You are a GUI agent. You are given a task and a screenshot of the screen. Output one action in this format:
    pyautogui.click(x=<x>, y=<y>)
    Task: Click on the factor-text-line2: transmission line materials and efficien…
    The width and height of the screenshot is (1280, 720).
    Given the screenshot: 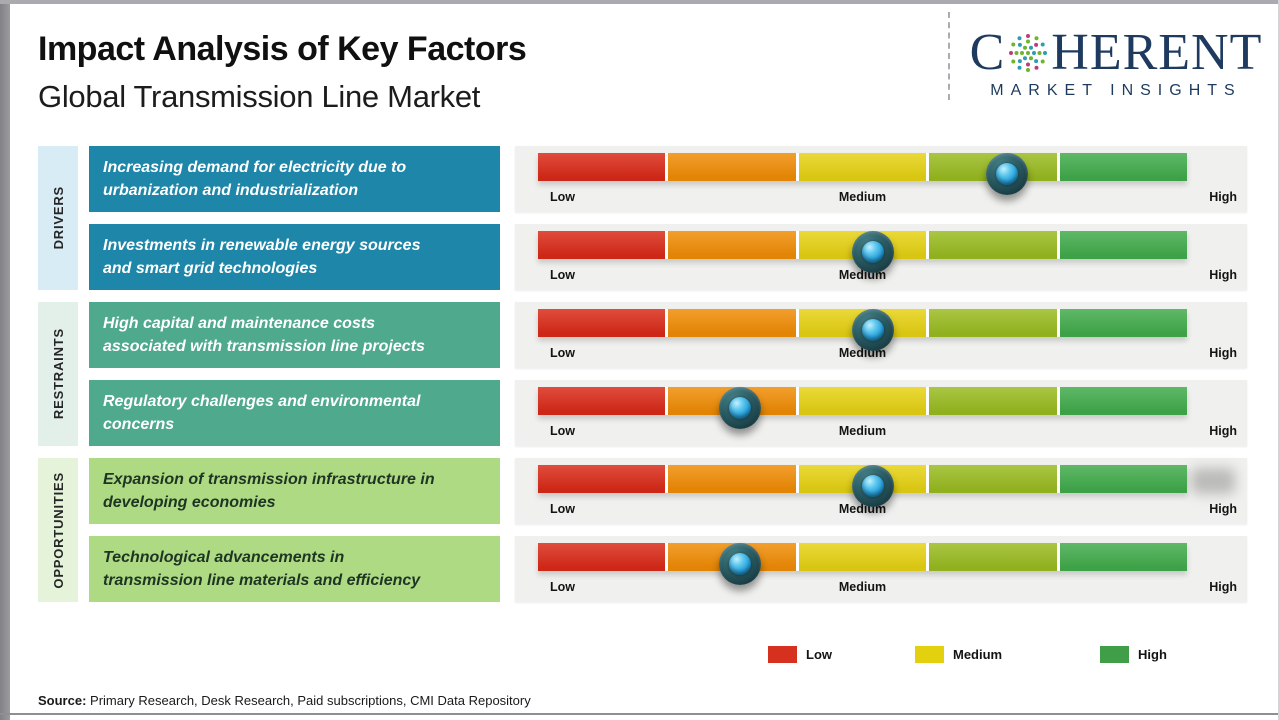 What is the action you would take?
    pyautogui.click(x=262, y=580)
    